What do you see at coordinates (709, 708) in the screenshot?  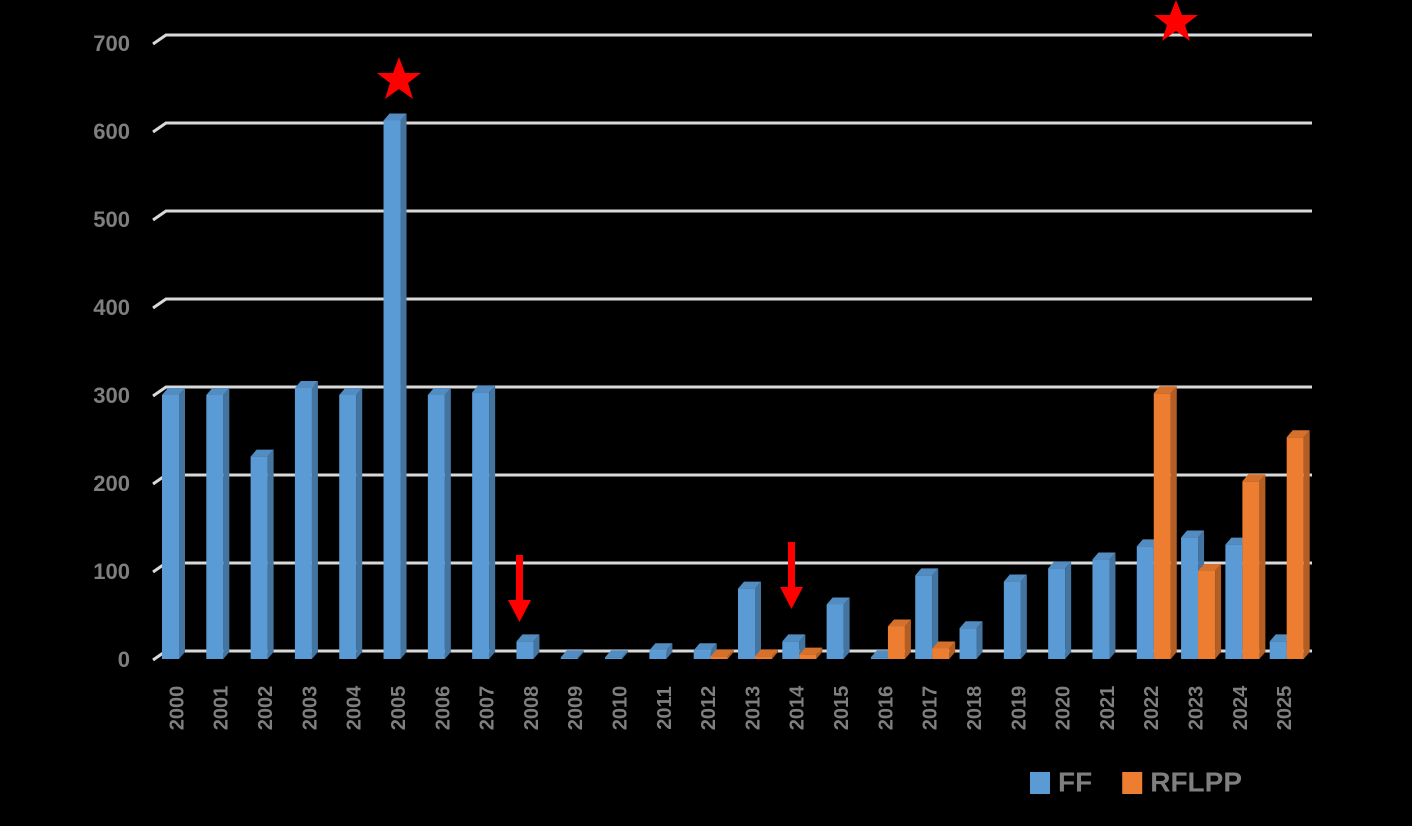 I see `x-tick-label: 2012` at bounding box center [709, 708].